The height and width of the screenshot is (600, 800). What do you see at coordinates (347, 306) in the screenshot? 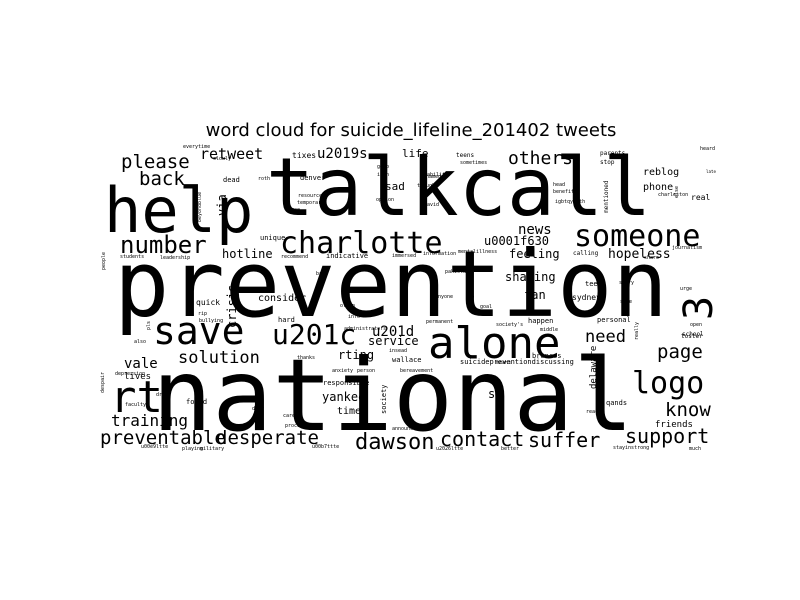
I see `word-often-125: often` at bounding box center [347, 306].